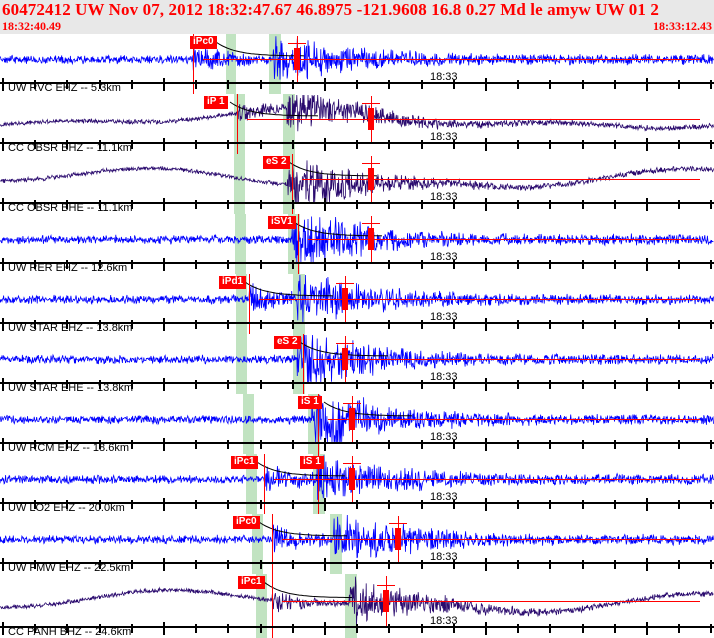 This screenshot has width=714, height=638. I want to click on trace-panel: iS 1 18:33 UW RCM EHZ -- 18.6km, so click(357, 424).